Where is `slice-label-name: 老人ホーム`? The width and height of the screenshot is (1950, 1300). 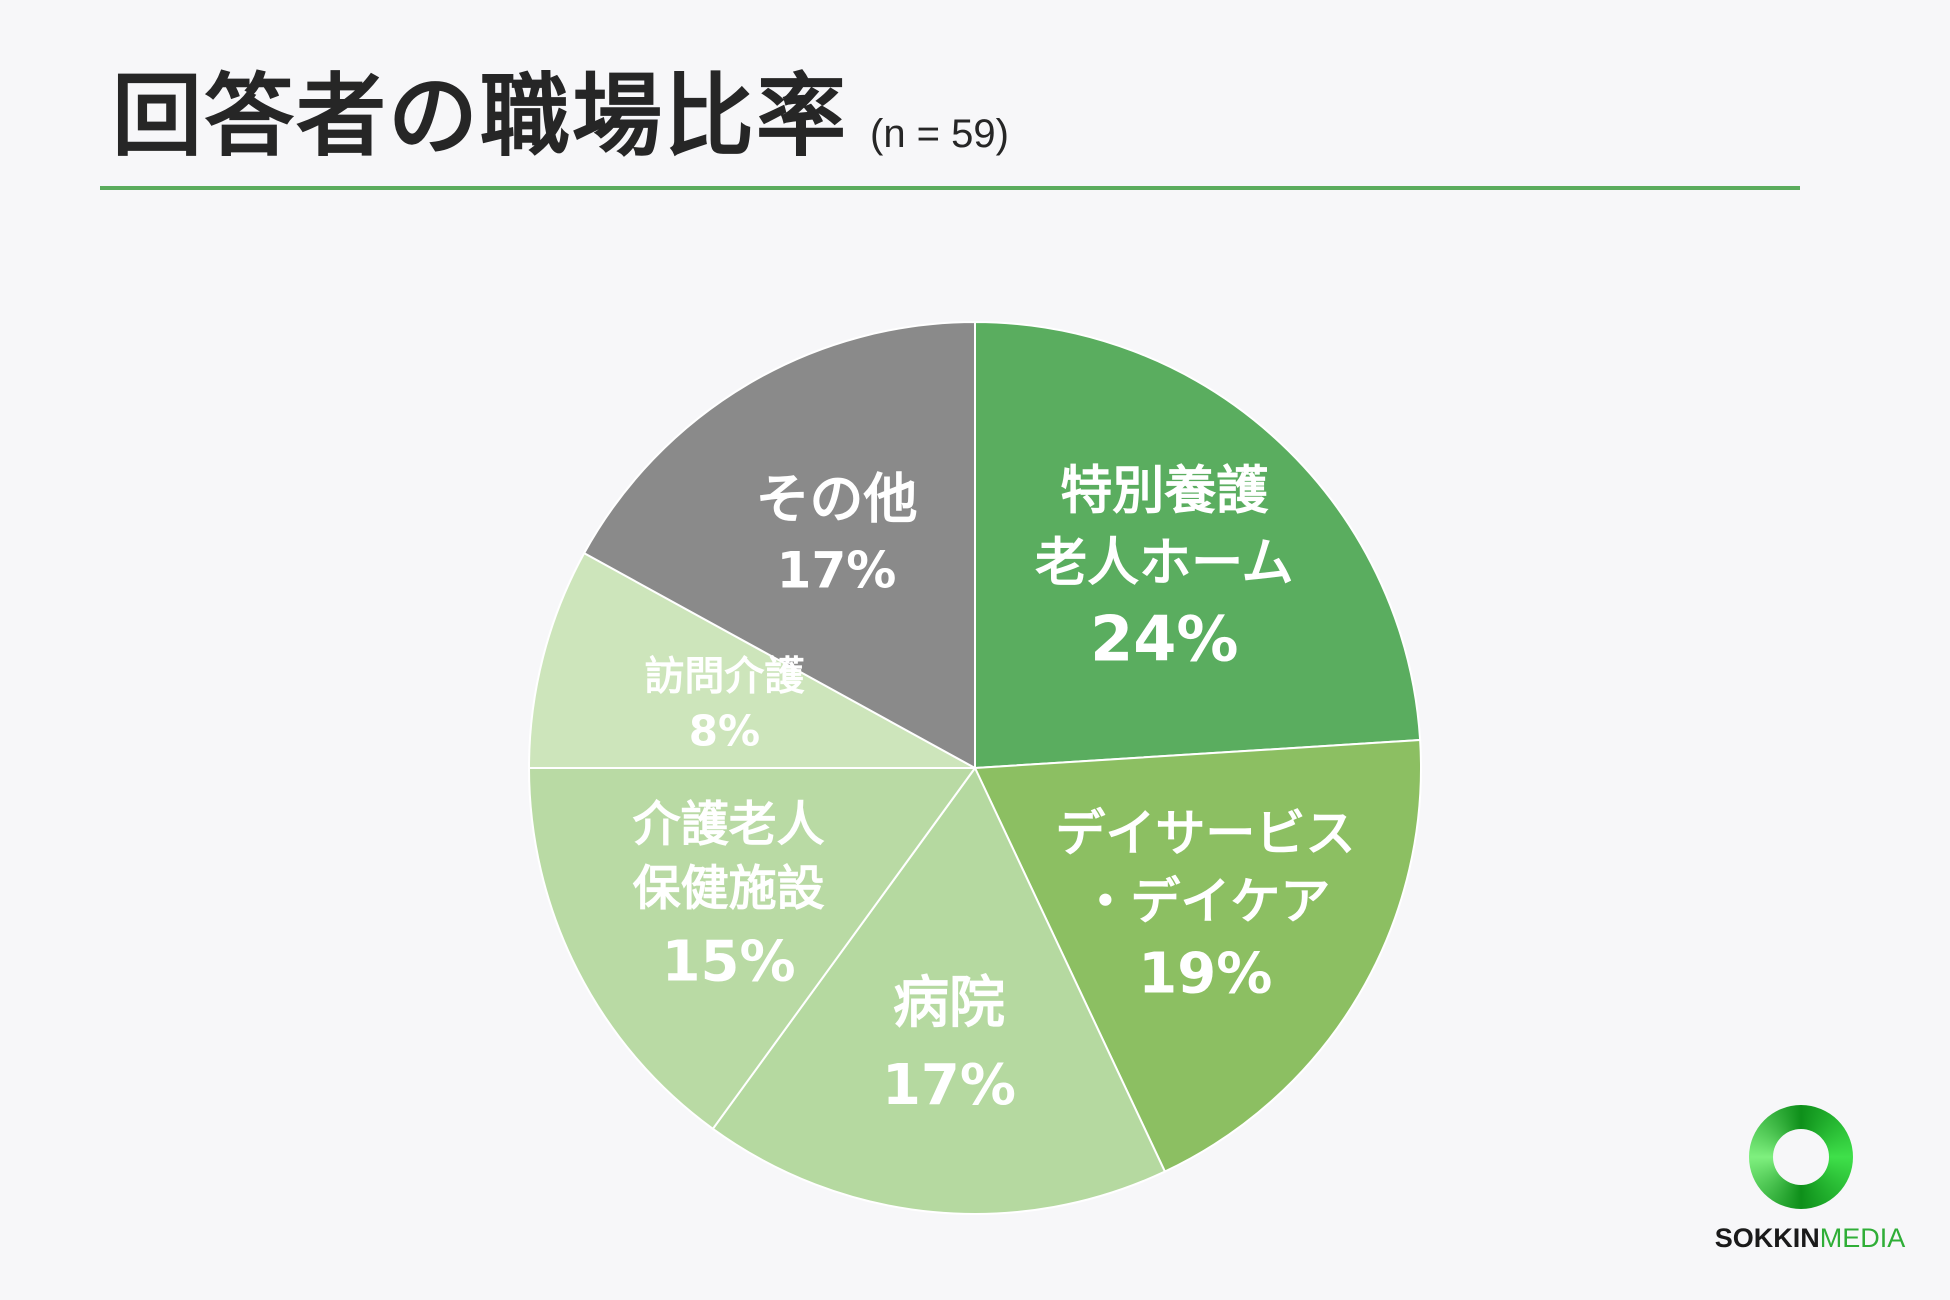
slice-label-name: 老人ホーム is located at coordinates (1164, 564).